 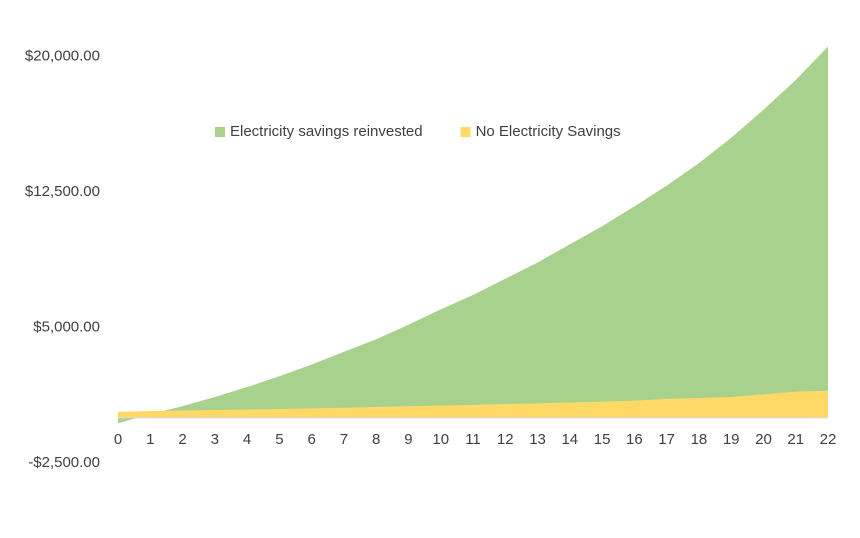 What do you see at coordinates (247, 439) in the screenshot?
I see `x-tick-label: 4` at bounding box center [247, 439].